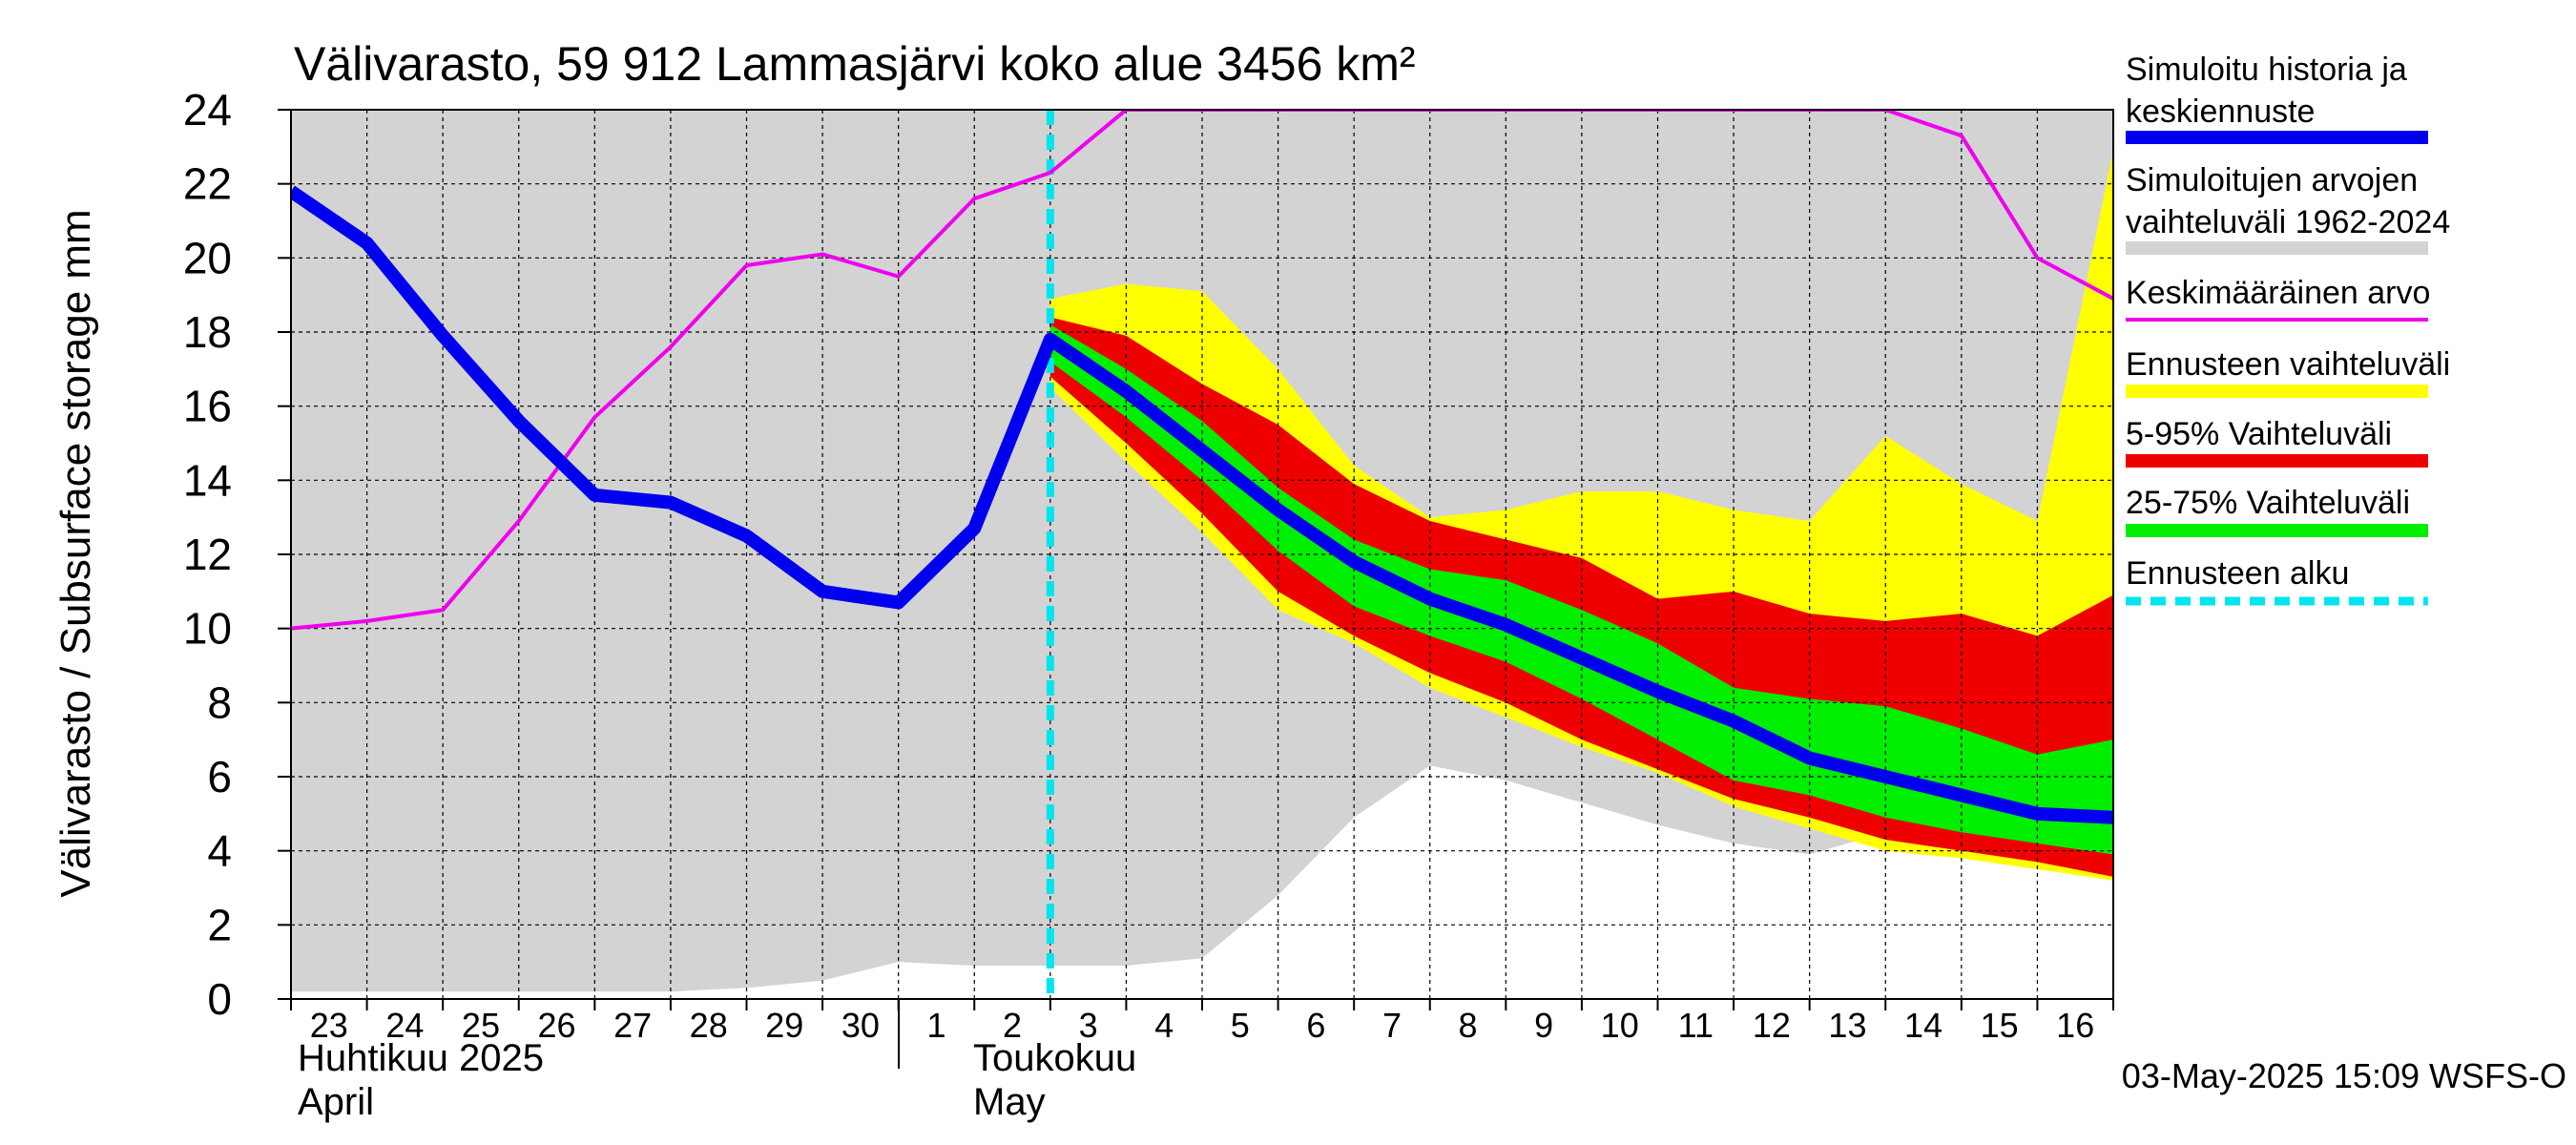  Describe the element at coordinates (207, 110) in the screenshot. I see `y-tick-label: 24` at that location.